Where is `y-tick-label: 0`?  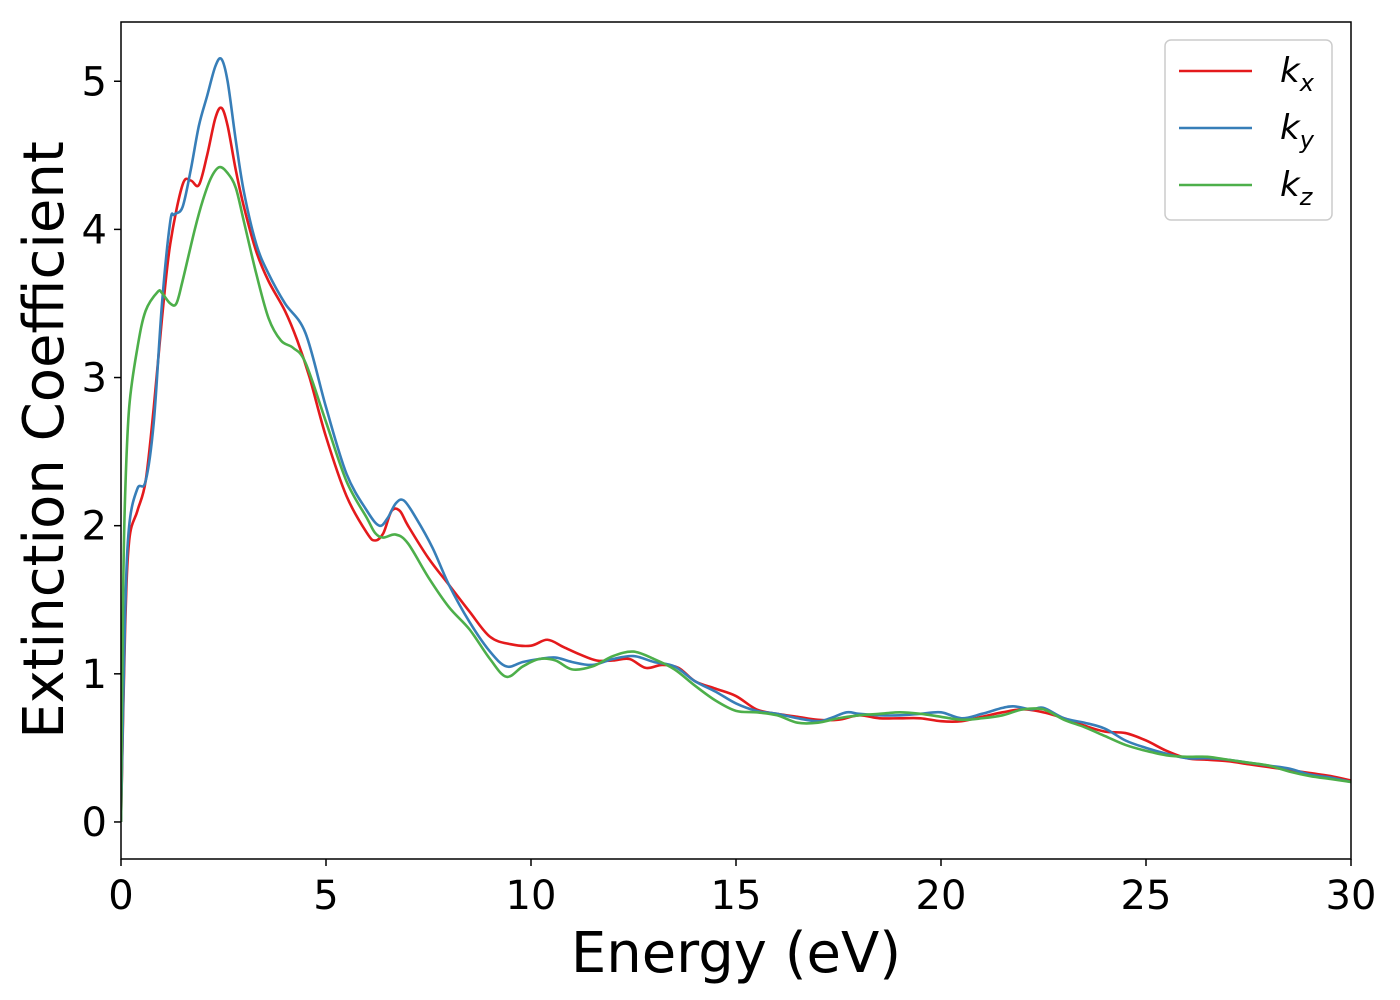
y-tick-label: 0 is located at coordinates (94, 823).